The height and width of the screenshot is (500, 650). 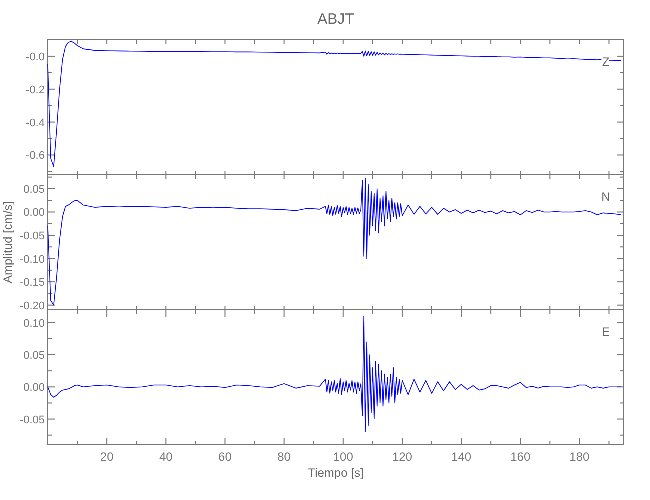 What do you see at coordinates (35, 156) in the screenshot?
I see `y-tick-label: -0.6` at bounding box center [35, 156].